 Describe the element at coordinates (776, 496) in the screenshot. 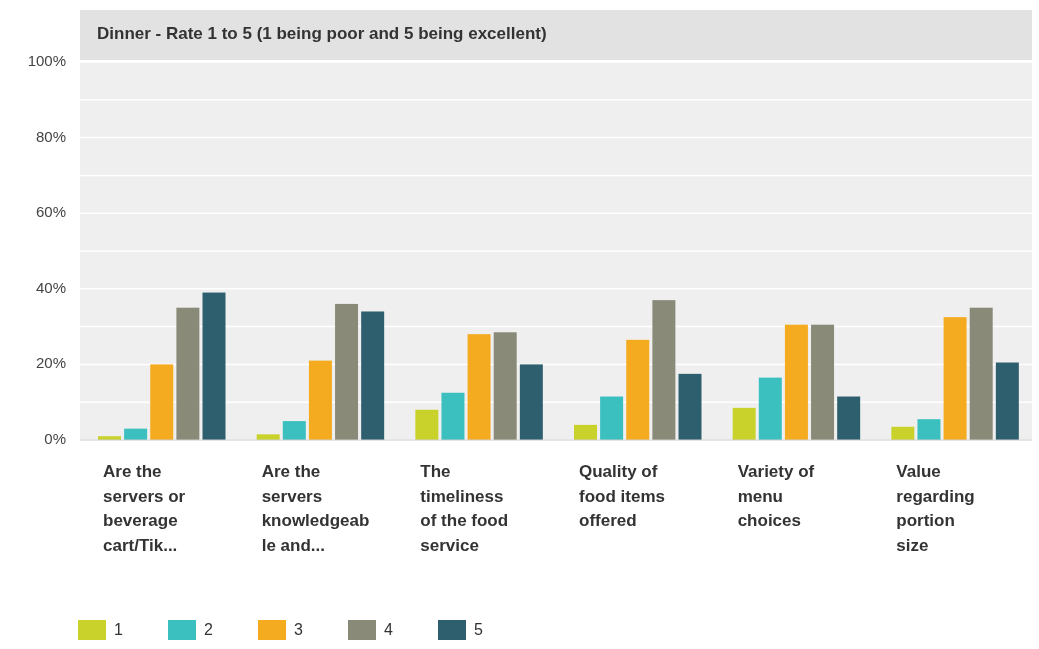

I see `x-tick-label: Variety of menu choices` at that location.